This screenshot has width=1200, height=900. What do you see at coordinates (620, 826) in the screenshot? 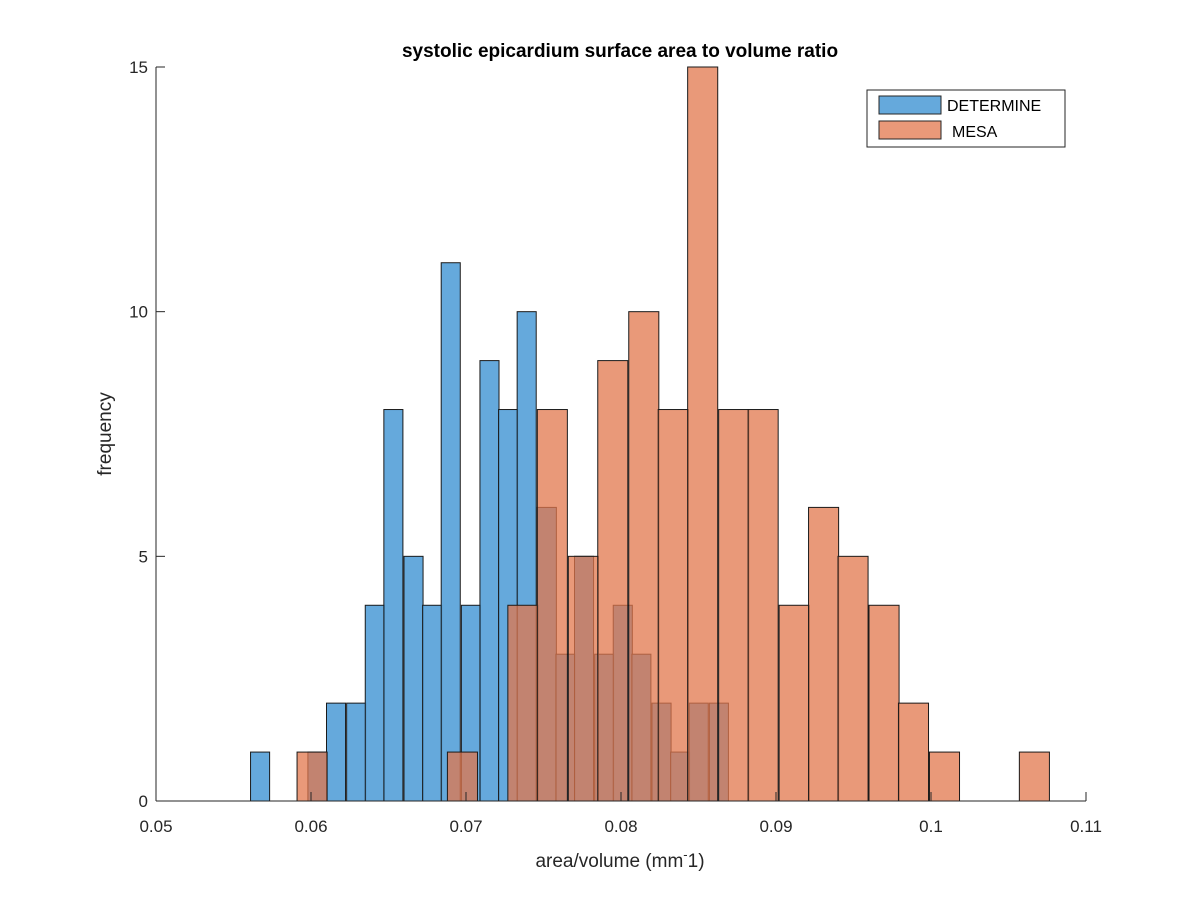
I see `x-tick-label: 0.08` at bounding box center [620, 826].